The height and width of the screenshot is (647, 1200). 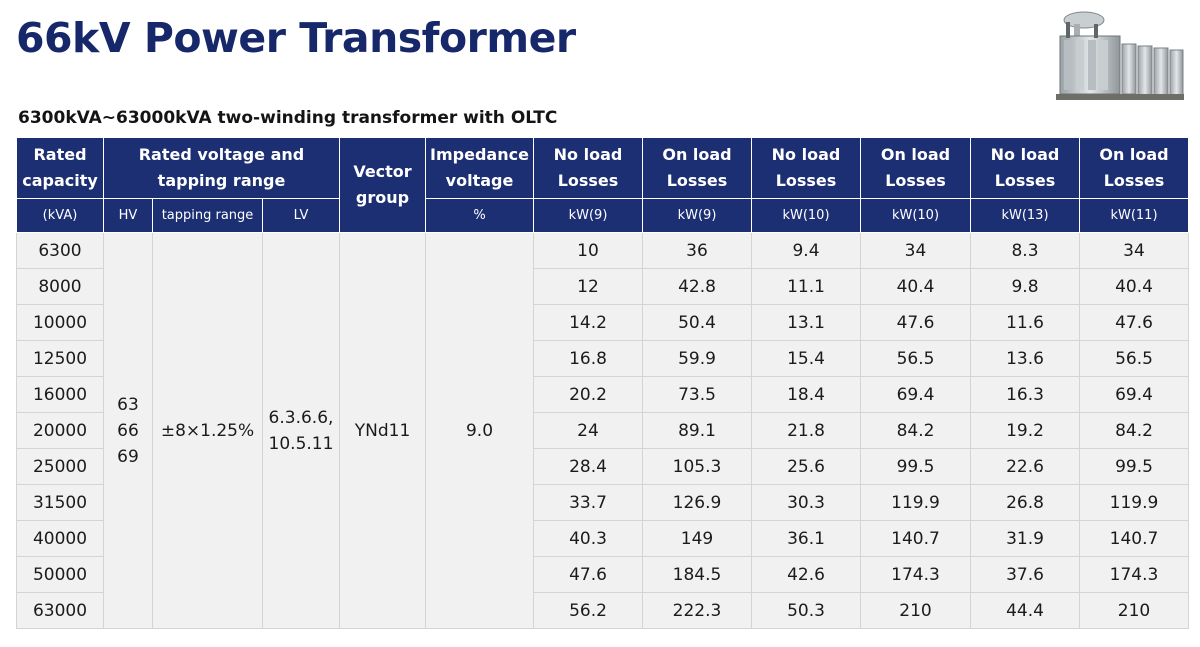 What do you see at coordinates (588, 466) in the screenshot?
I see `cell-noload-1: 28.4` at bounding box center [588, 466].